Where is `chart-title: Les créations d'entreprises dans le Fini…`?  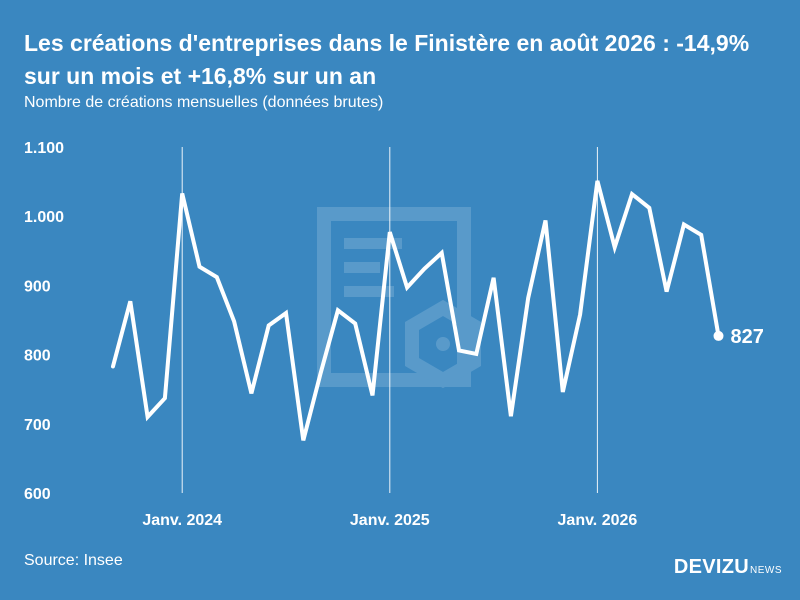 chart-title: Les créations d'entreprises dans le Fini… is located at coordinates (387, 59).